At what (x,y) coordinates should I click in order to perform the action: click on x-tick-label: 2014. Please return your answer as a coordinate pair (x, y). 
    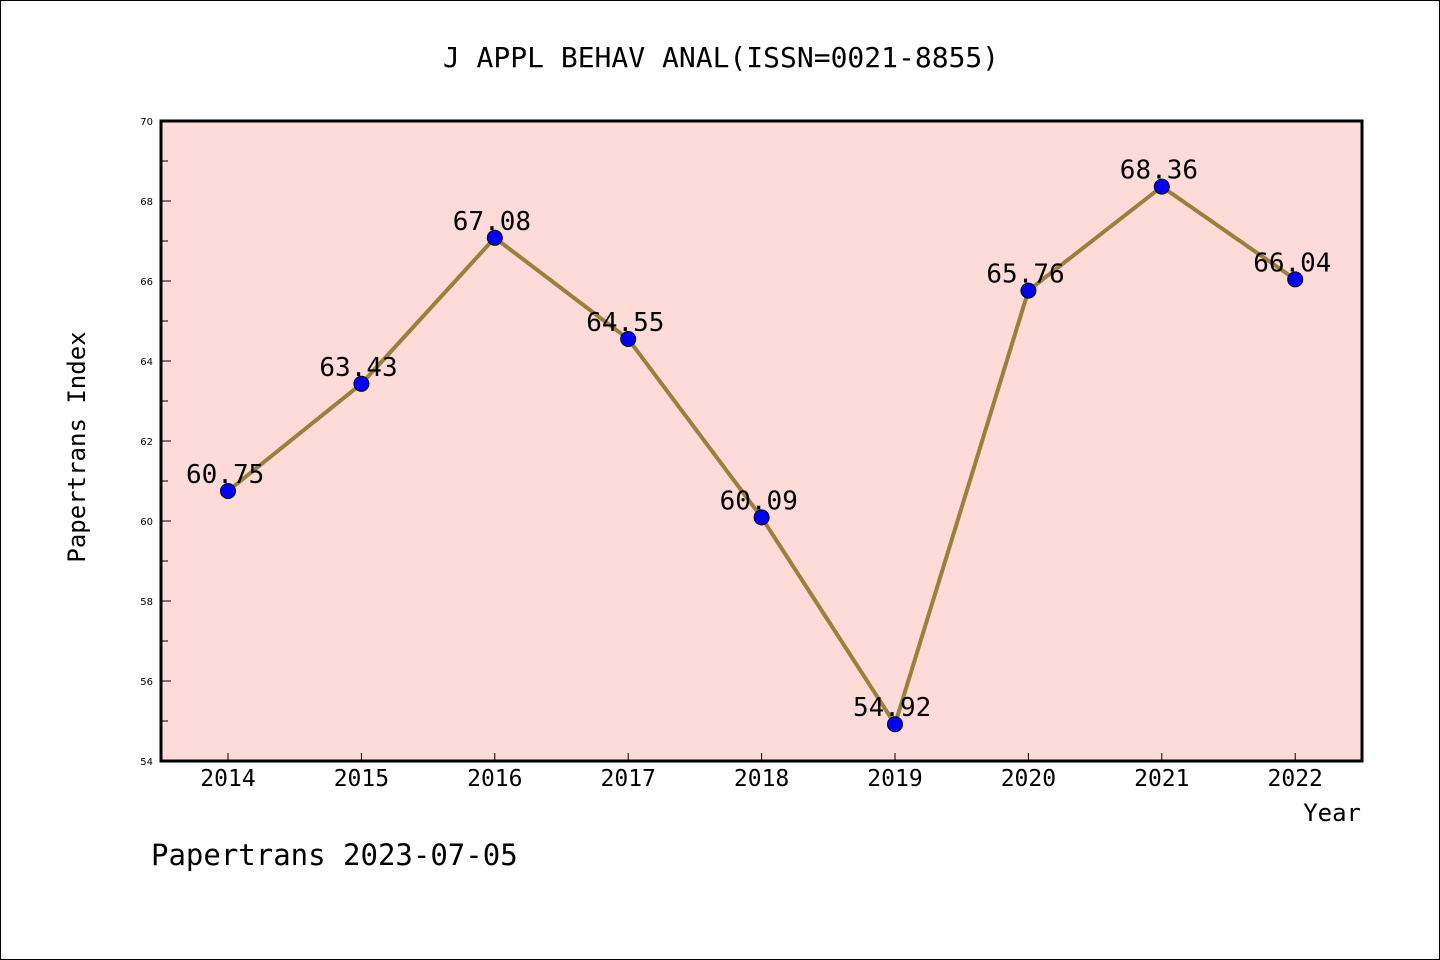
    Looking at the image, I should click on (227, 779).